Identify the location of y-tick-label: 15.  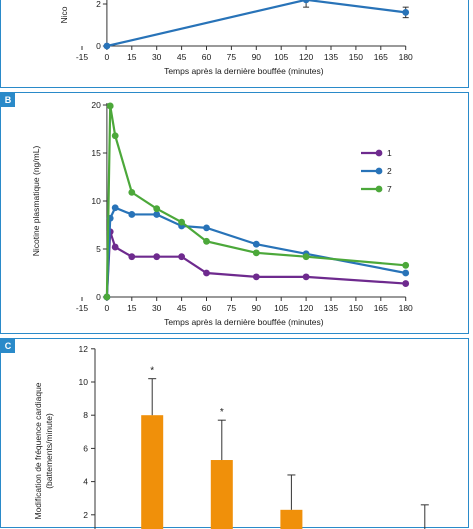
(96, 153).